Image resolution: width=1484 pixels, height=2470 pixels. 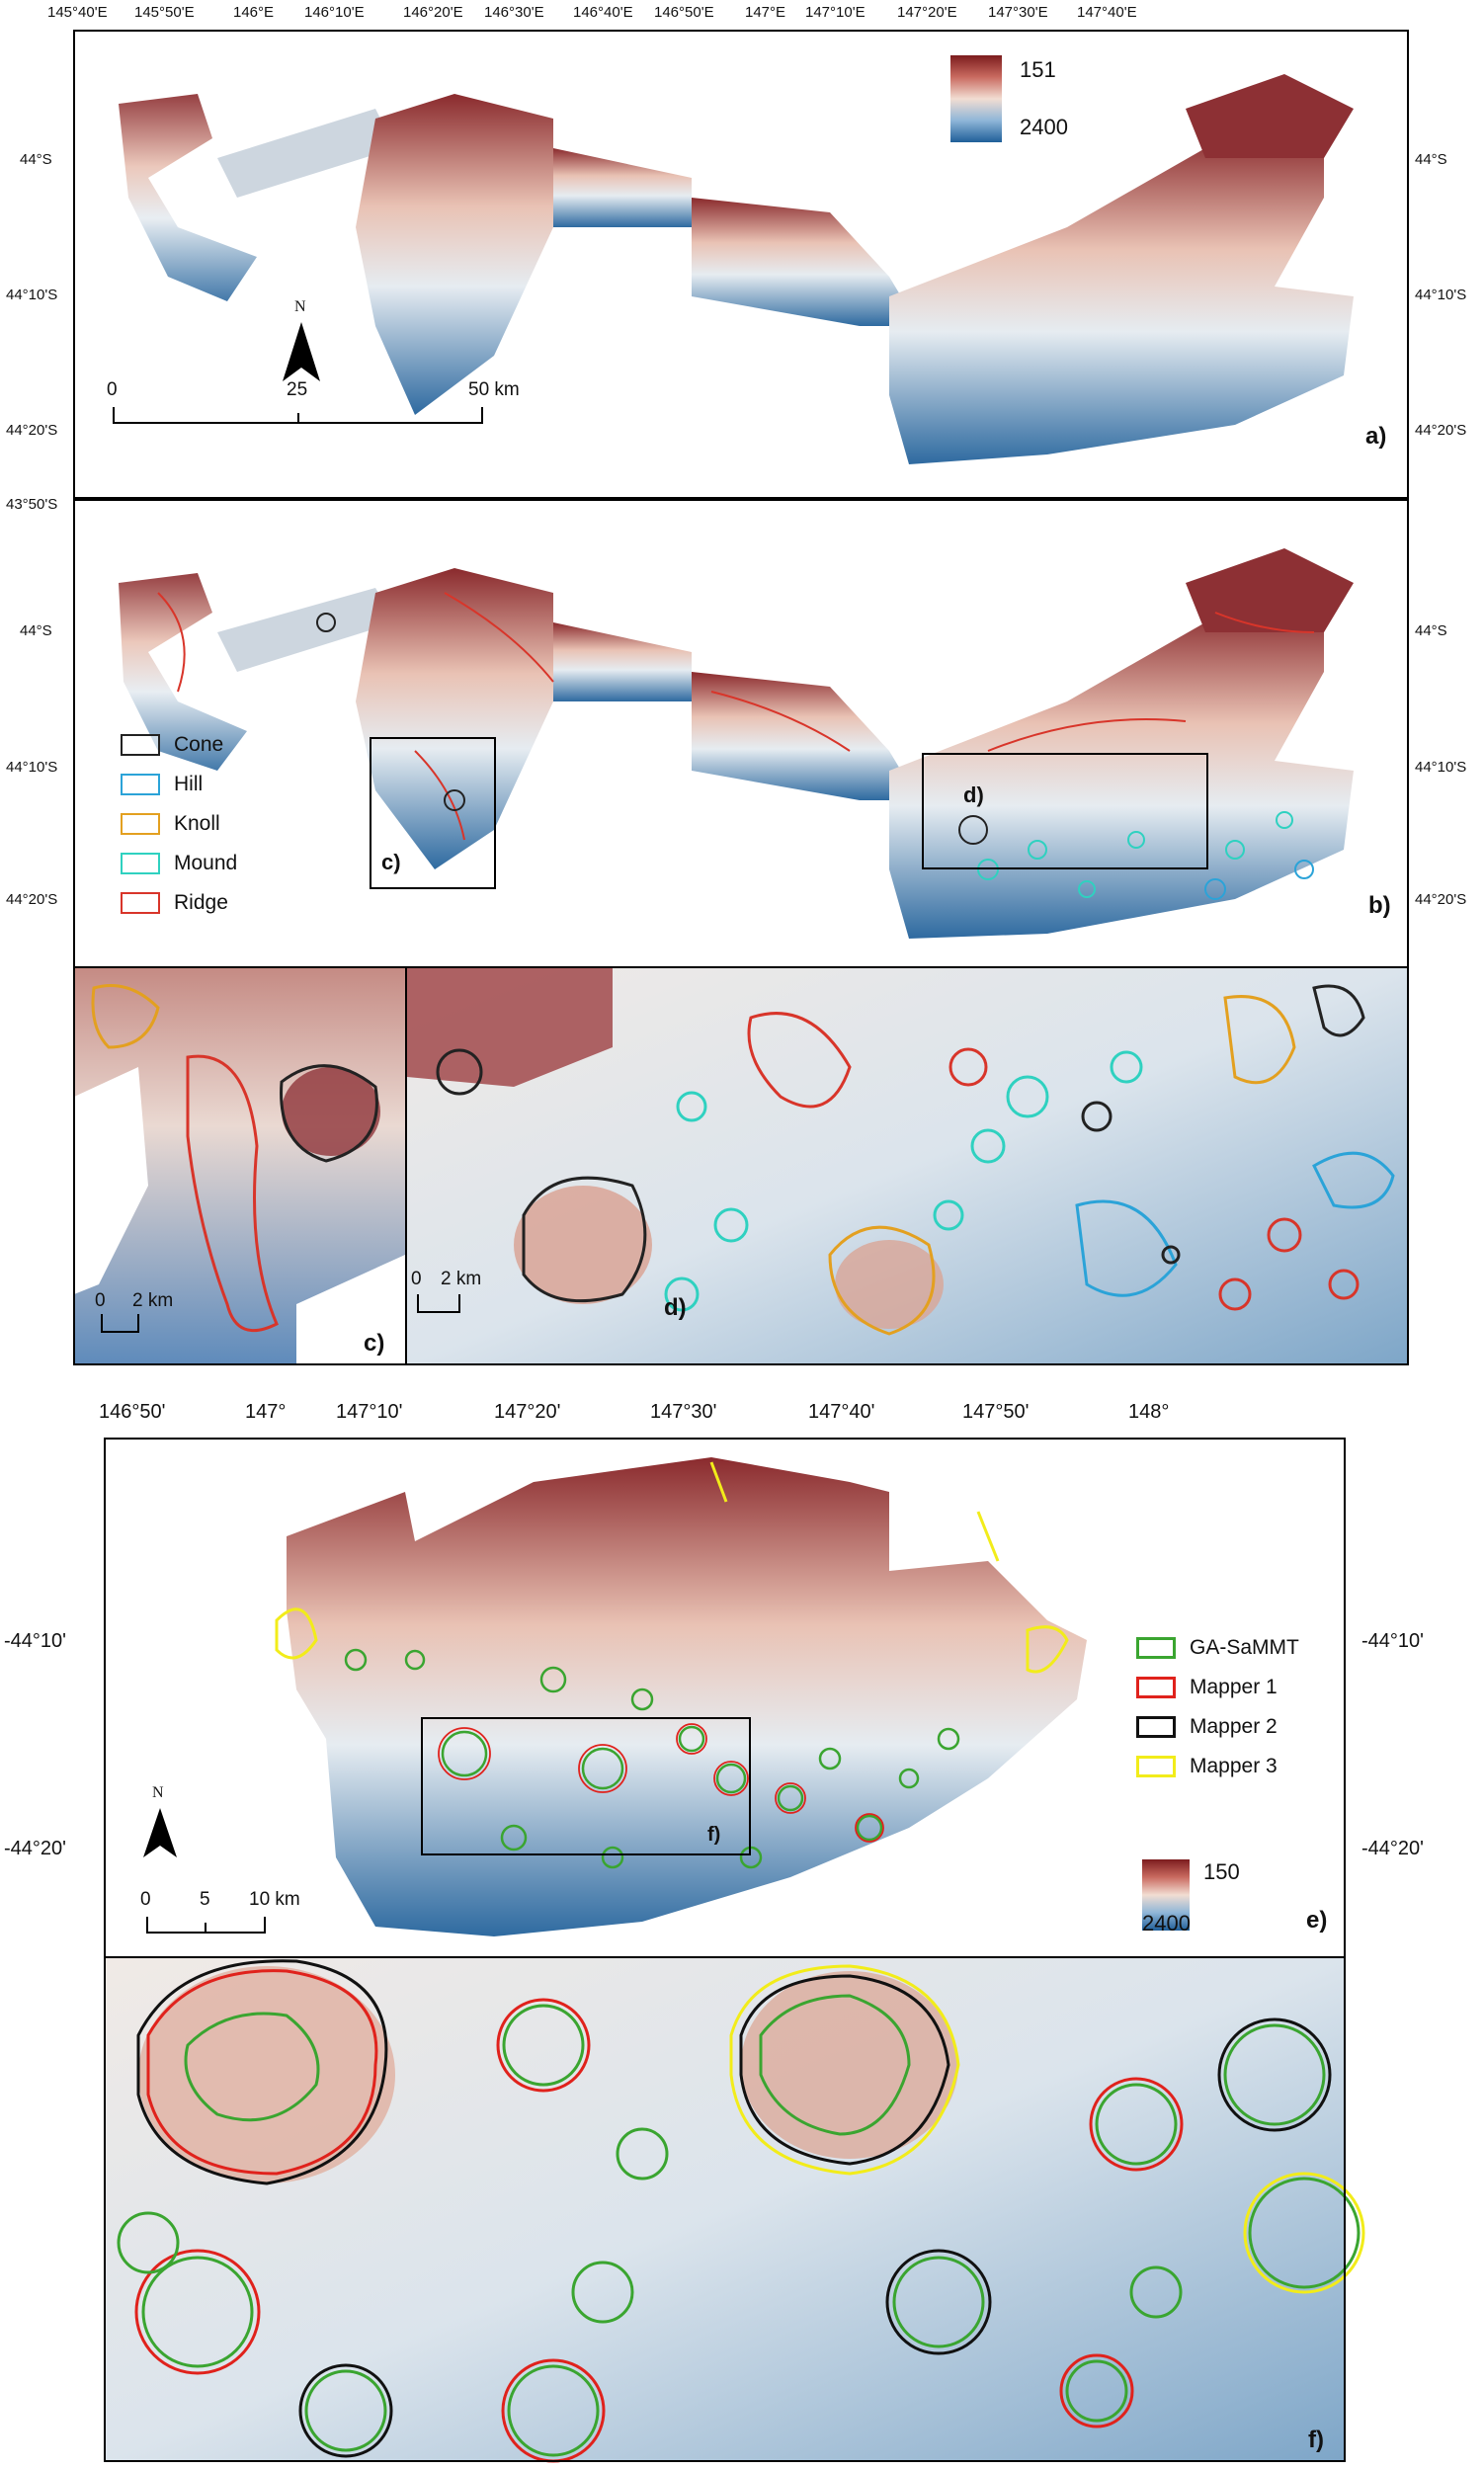 What do you see at coordinates (714, 1835) in the screenshot?
I see `inset-label-f: f)` at bounding box center [714, 1835].